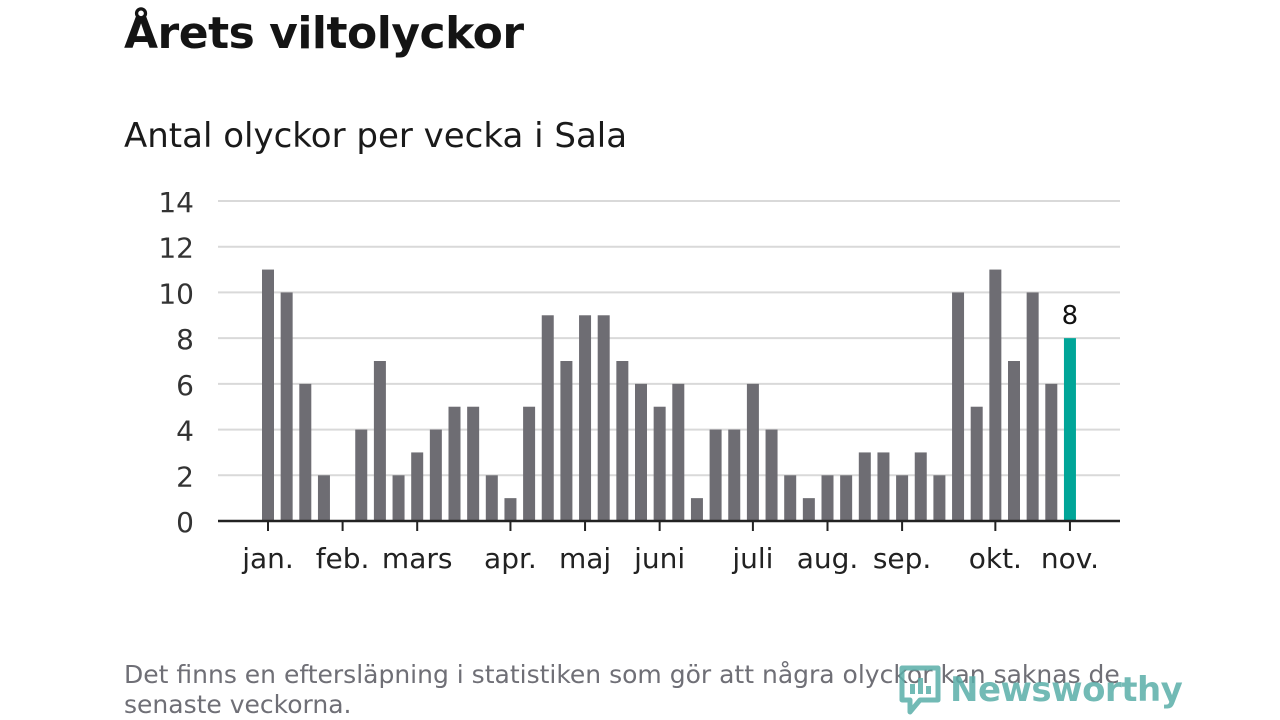 The image size is (1280, 720). What do you see at coordinates (752, 558) in the screenshot?
I see `x-tick-label: juli` at bounding box center [752, 558].